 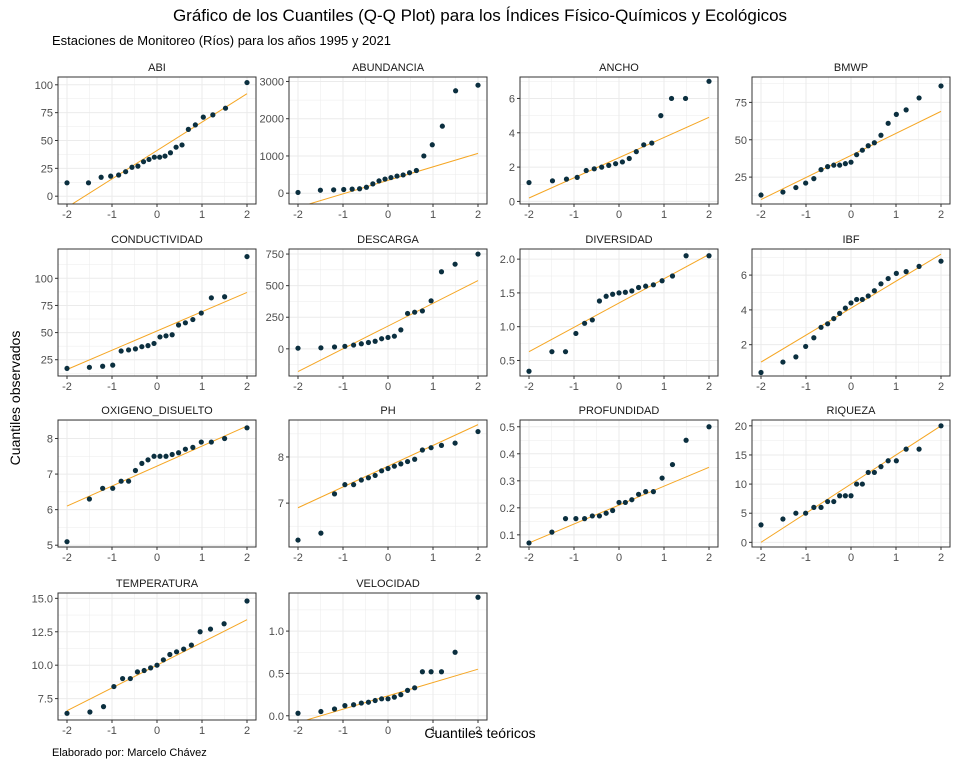 What do you see at coordinates (276, 674) in the screenshot?
I see `y-tick-label: 0.5` at bounding box center [276, 674].